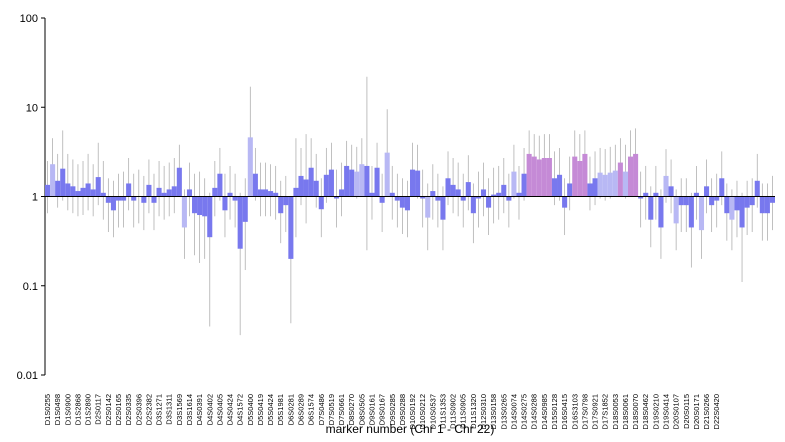  What do you see at coordinates (47, 409) in the screenshot?
I see `x-tick-label: D1S0255` at bounding box center [47, 409].